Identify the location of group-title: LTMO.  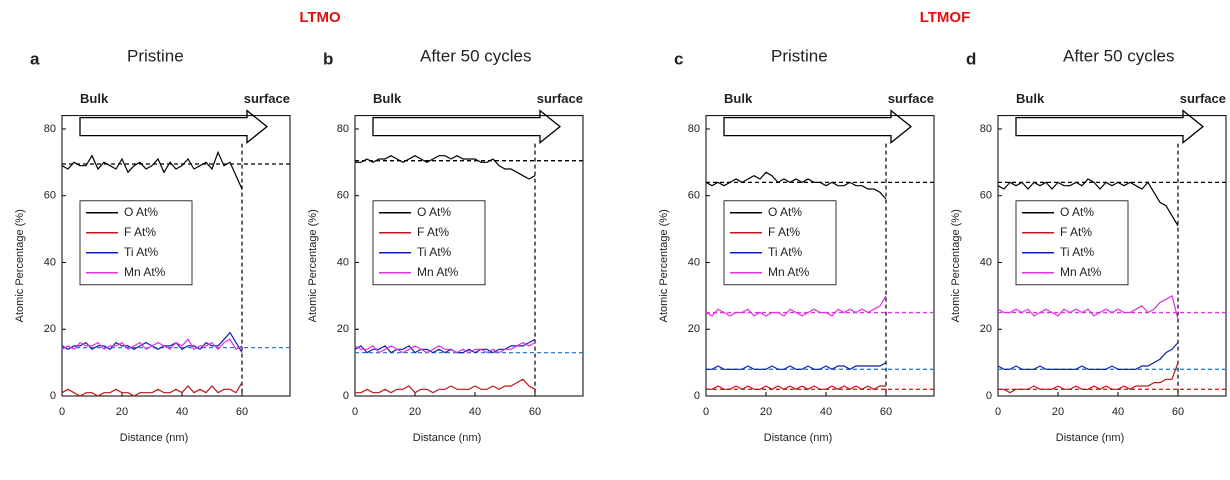
(320, 17).